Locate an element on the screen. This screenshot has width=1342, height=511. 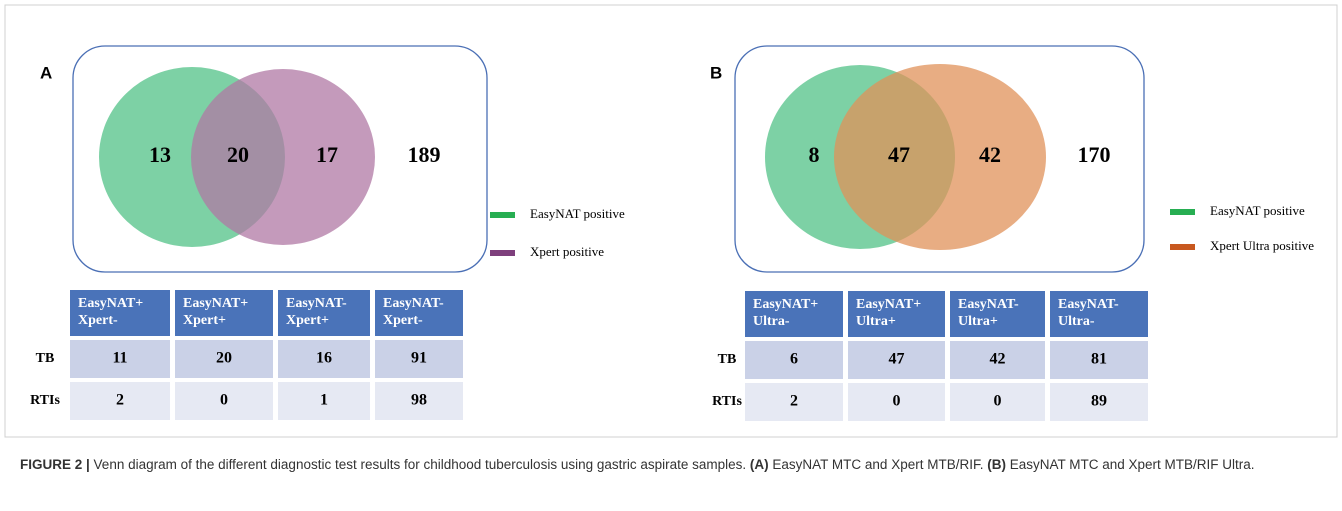
table-cell-text: 89 is located at coordinates (1099, 401).